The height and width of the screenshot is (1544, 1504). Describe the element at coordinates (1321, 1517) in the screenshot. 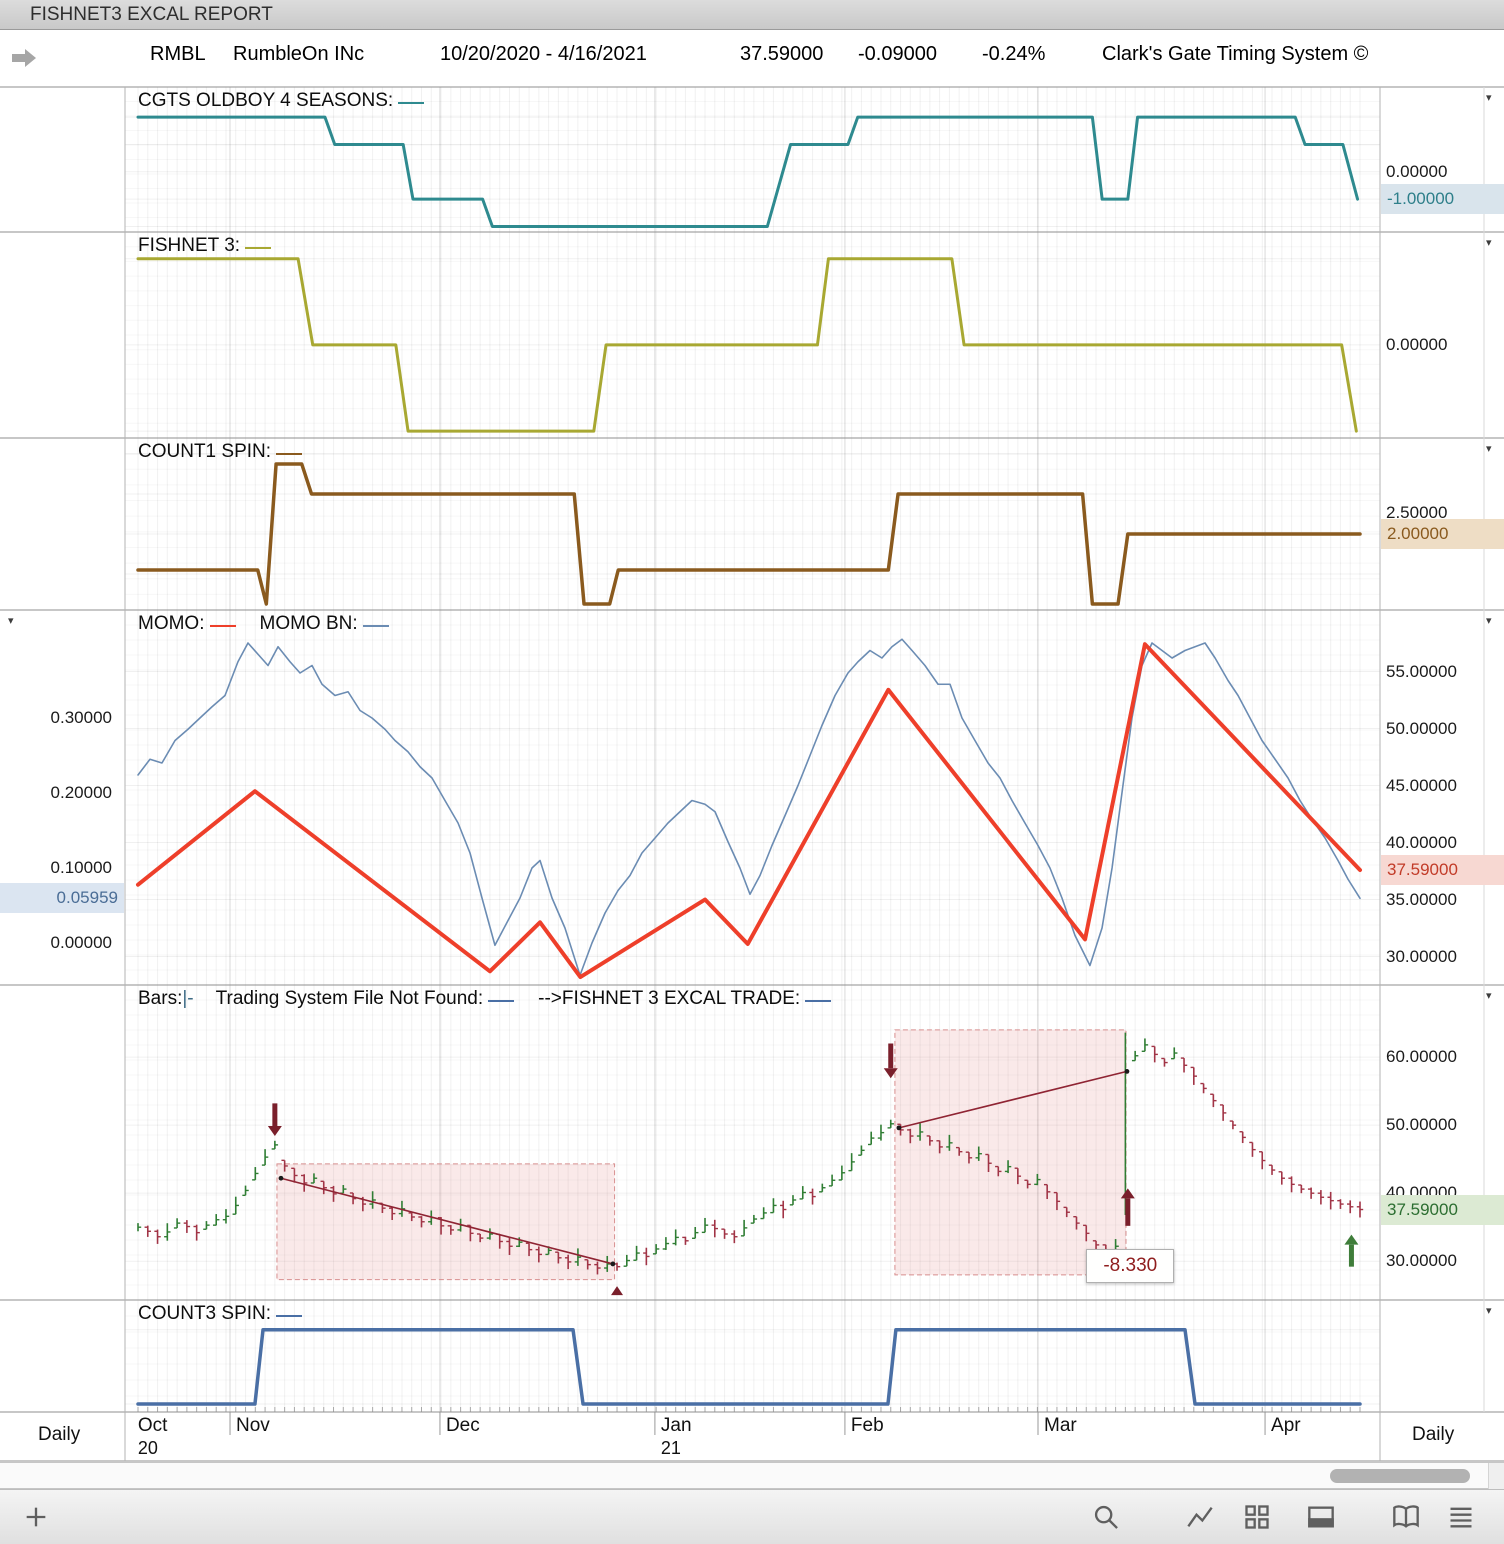

I see `panel-view-icon` at that location.